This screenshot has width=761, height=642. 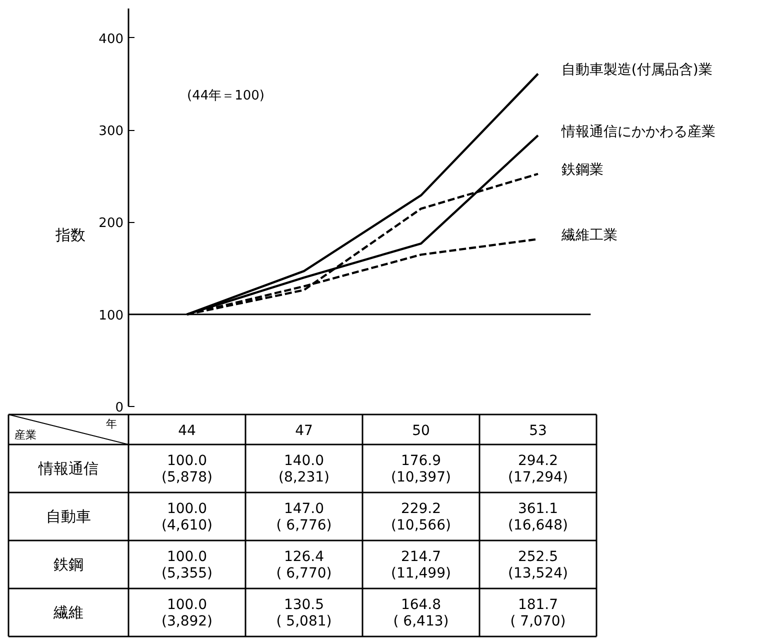 I want to click on text: 産業, so click(x=25, y=435).